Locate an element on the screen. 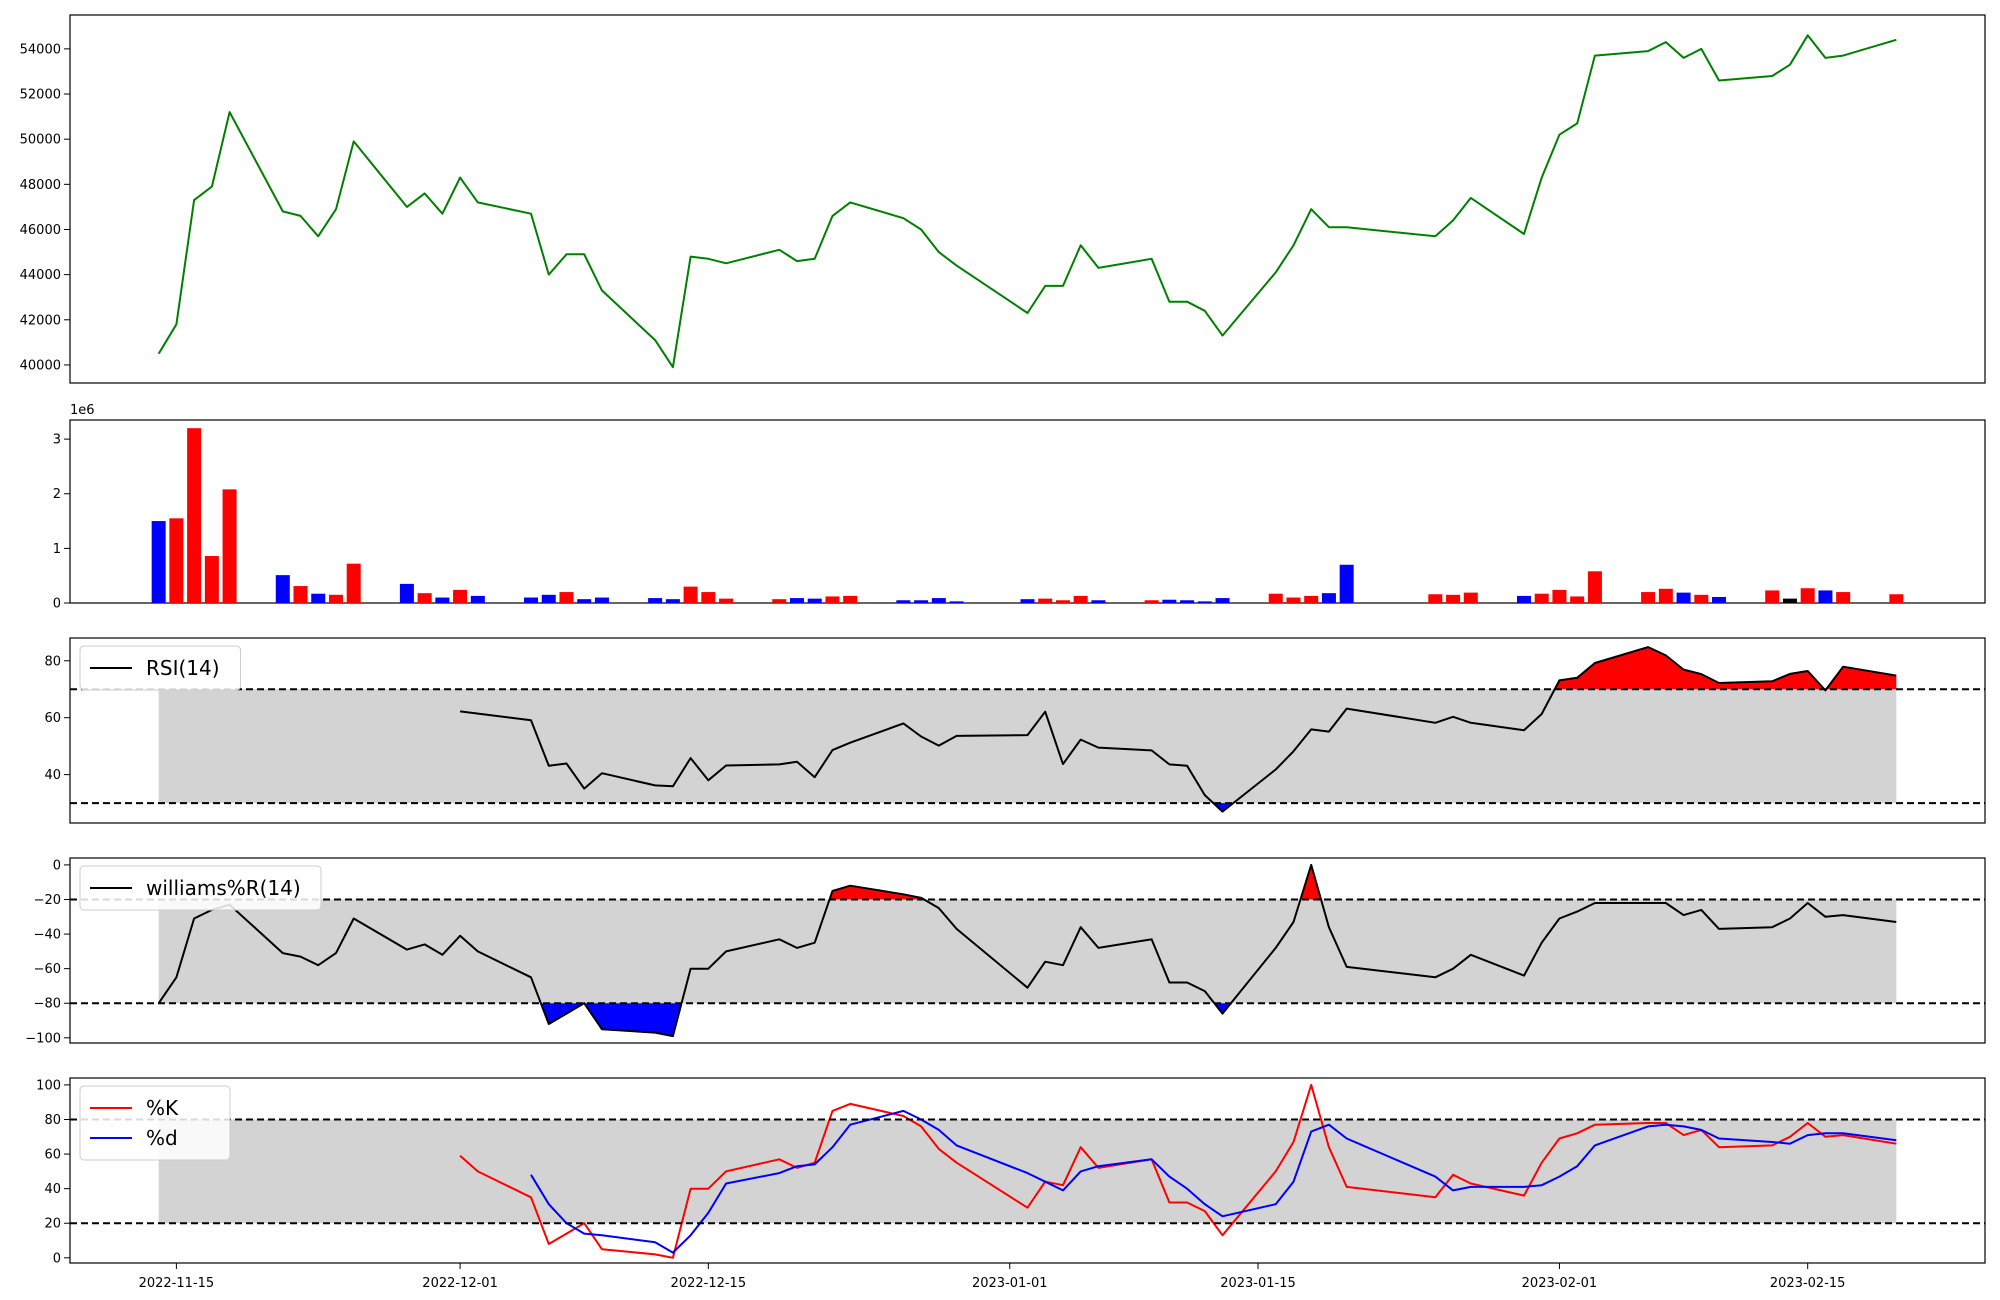 Image resolution: width=2000 pixels, height=1300 pixels. y-tick-label: −100 is located at coordinates (43, 1038).